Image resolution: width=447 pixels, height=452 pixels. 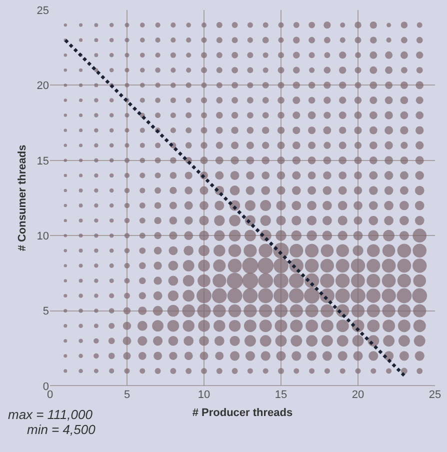 What do you see at coordinates (22, 198) in the screenshot?
I see `y-axis-title: # Consumer threads` at bounding box center [22, 198].